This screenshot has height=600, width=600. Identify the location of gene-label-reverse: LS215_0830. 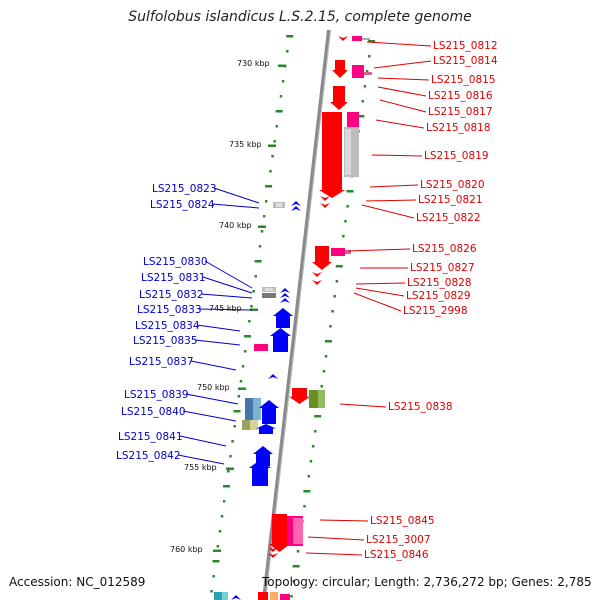
(175, 262).